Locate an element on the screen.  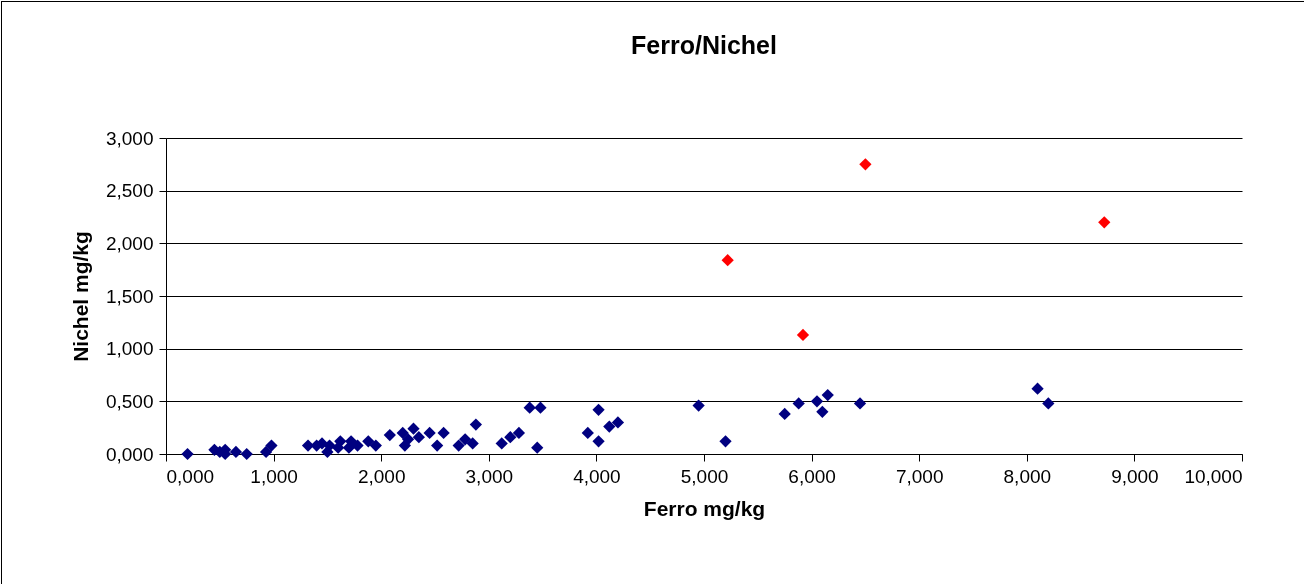
x-tick-label: 0,000 is located at coordinates (190, 476).